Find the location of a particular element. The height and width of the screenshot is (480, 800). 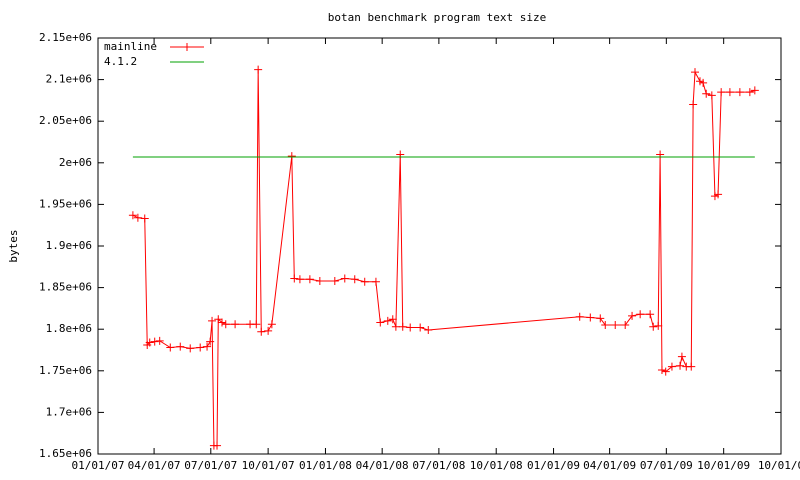

x-tick-label: 10/01/08 is located at coordinates (496, 465).